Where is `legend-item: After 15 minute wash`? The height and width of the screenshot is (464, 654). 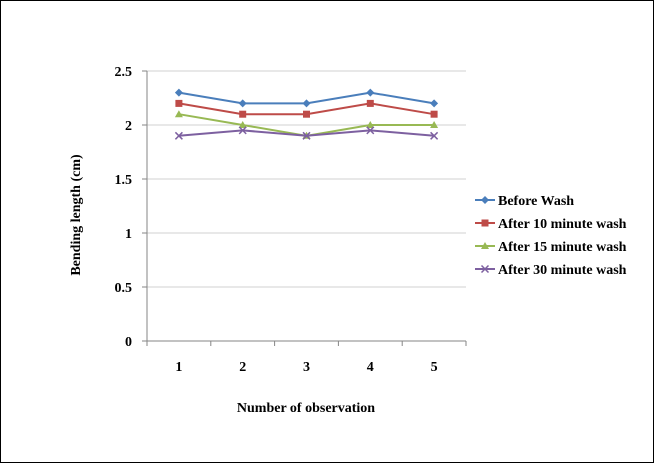
legend-item: After 15 minute wash is located at coordinates (551, 247).